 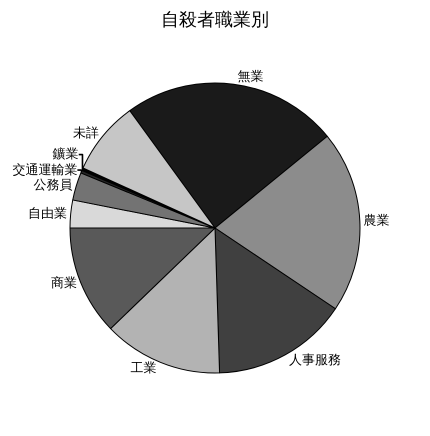 What do you see at coordinates (315, 360) in the screenshot?
I see `slice-label: 人事服務` at bounding box center [315, 360].